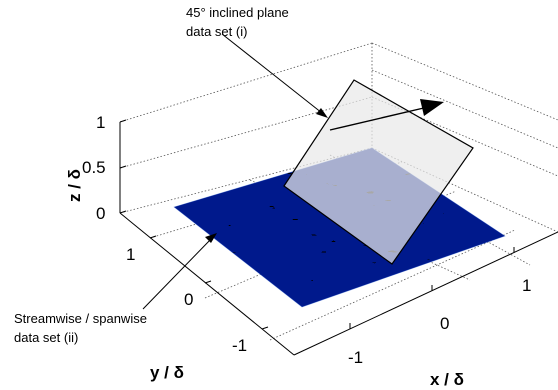 The width and height of the screenshot is (558, 390). Describe the element at coordinates (123, 167) in the screenshot. I see `z-tick-0.5` at that location.